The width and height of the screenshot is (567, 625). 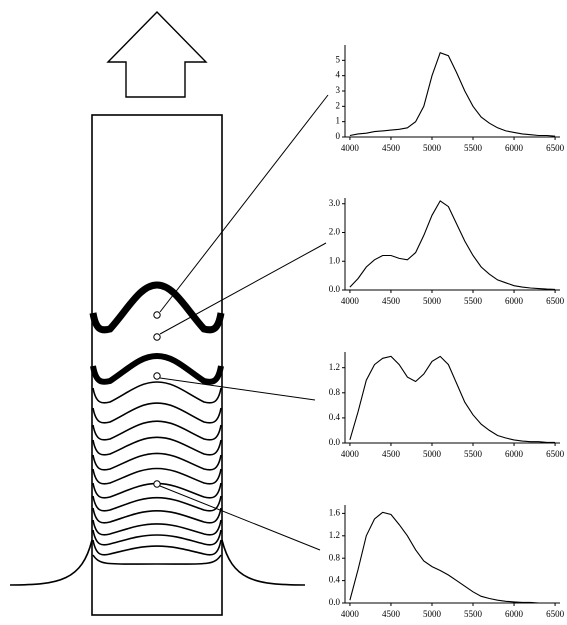 I want to click on spectrum-chart: 0.0 0.4 0.8 1.2 1.6 4000 4500 5000 5500 6000 6500, so click(x=447, y=562).